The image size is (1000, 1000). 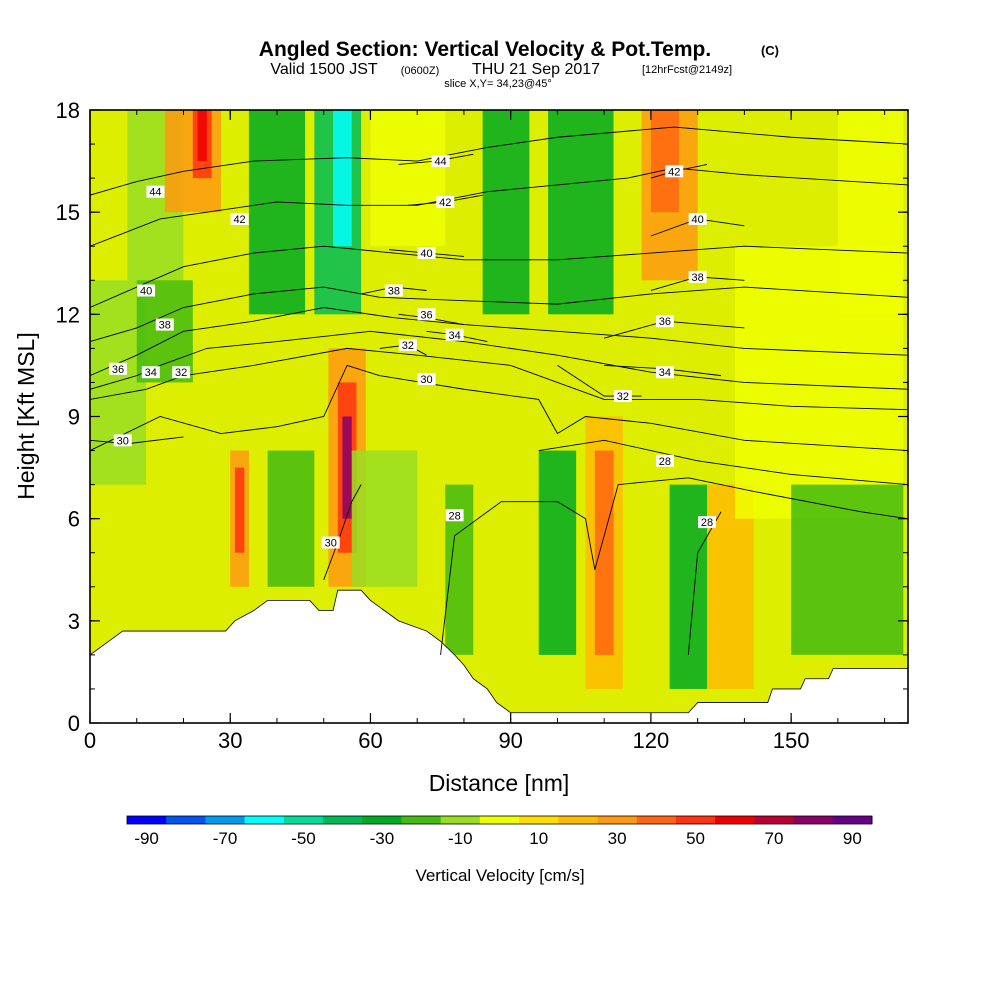 I want to click on valid-utc: (0600Z), so click(x=420, y=71).